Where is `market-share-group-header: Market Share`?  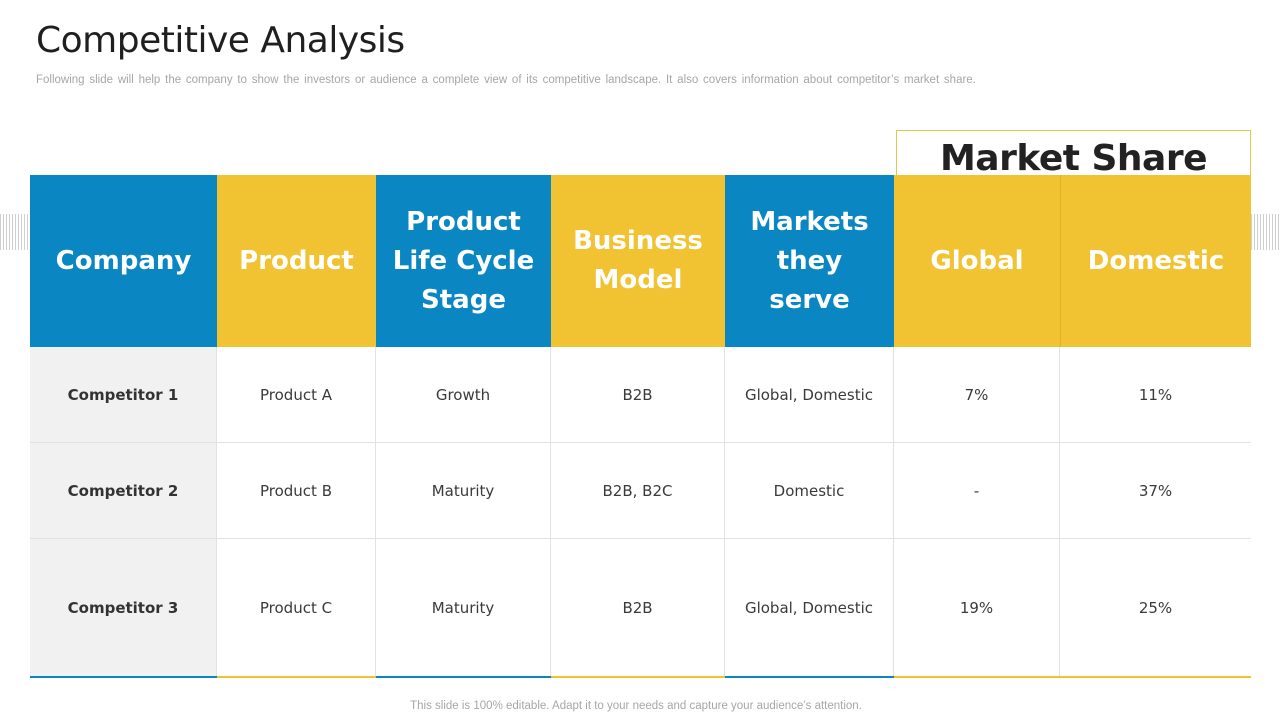
market-share-group-header: Market Share is located at coordinates (1073, 154).